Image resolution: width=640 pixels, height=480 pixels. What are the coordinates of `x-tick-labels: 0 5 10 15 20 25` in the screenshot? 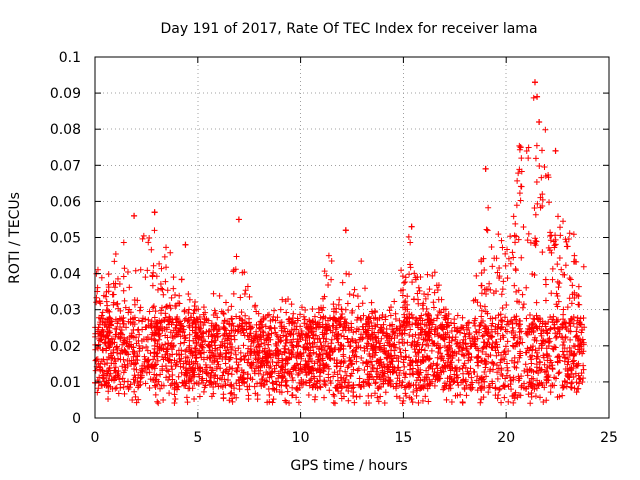 It's located at (354, 438).